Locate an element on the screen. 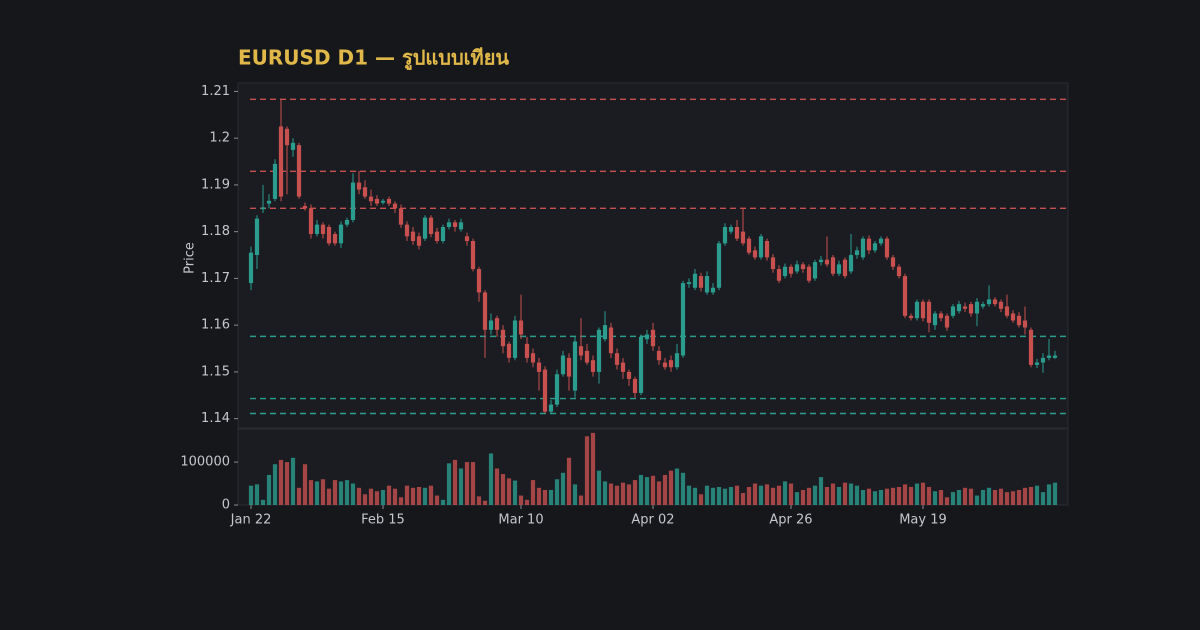 This screenshot has height=630, width=1200. y-tick-label: 1.19 is located at coordinates (215, 184).